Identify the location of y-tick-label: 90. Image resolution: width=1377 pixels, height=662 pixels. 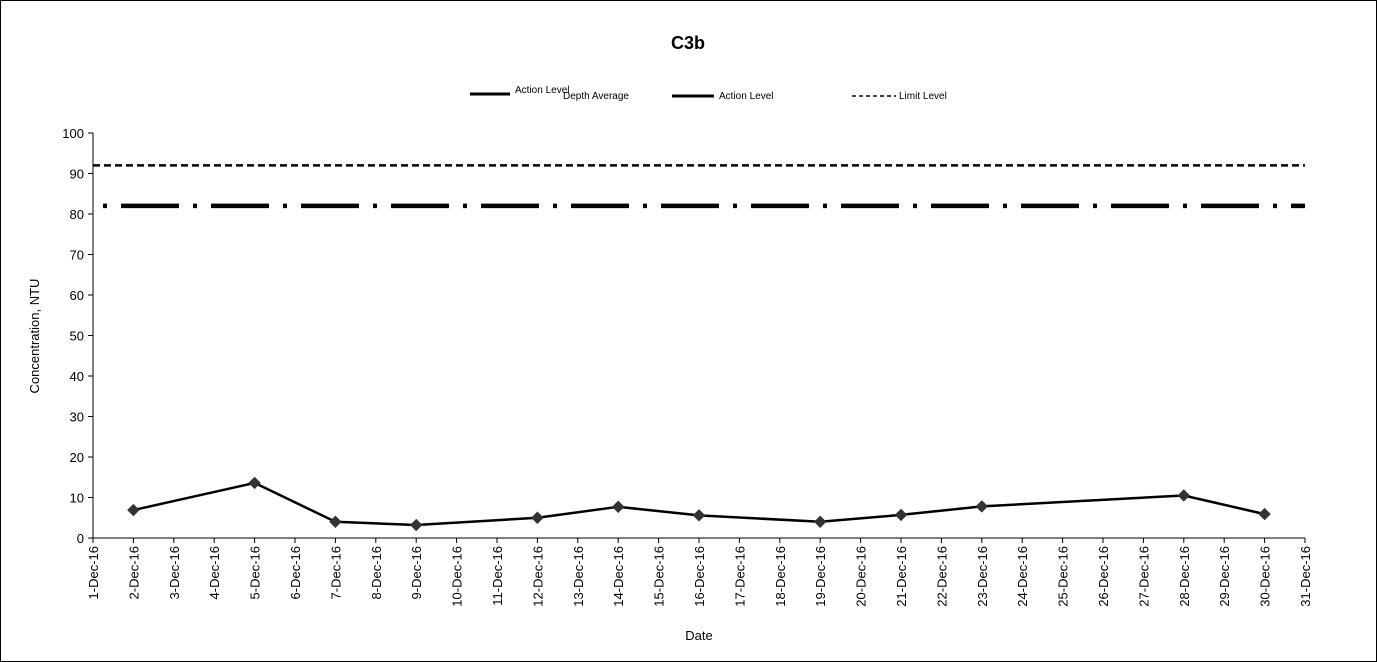
(77, 174).